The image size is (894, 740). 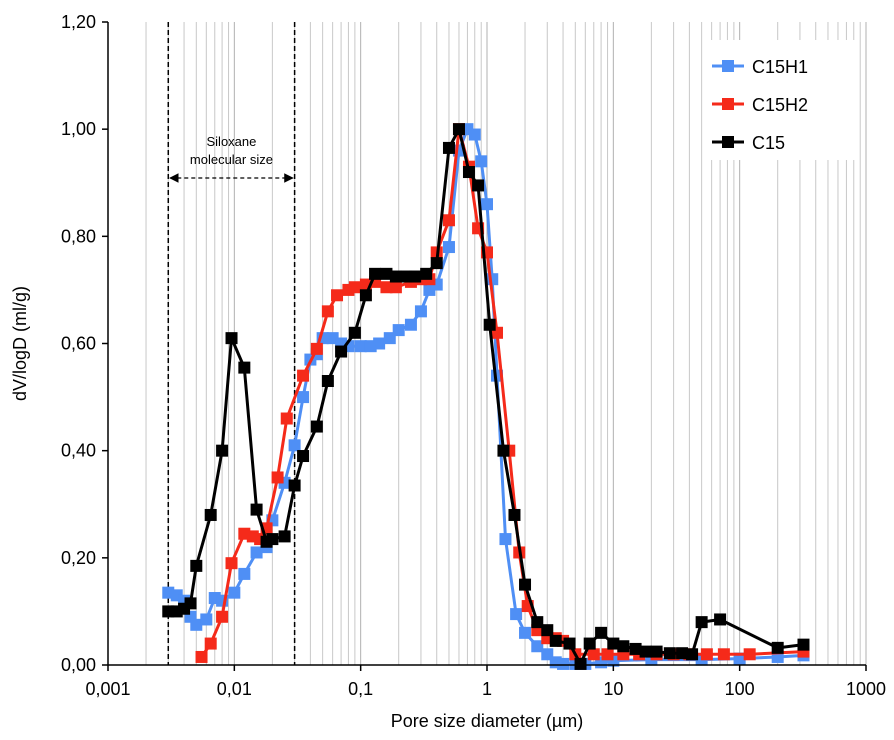 What do you see at coordinates (234, 689) in the screenshot?
I see `x-tick-label: 0,01` at bounding box center [234, 689].